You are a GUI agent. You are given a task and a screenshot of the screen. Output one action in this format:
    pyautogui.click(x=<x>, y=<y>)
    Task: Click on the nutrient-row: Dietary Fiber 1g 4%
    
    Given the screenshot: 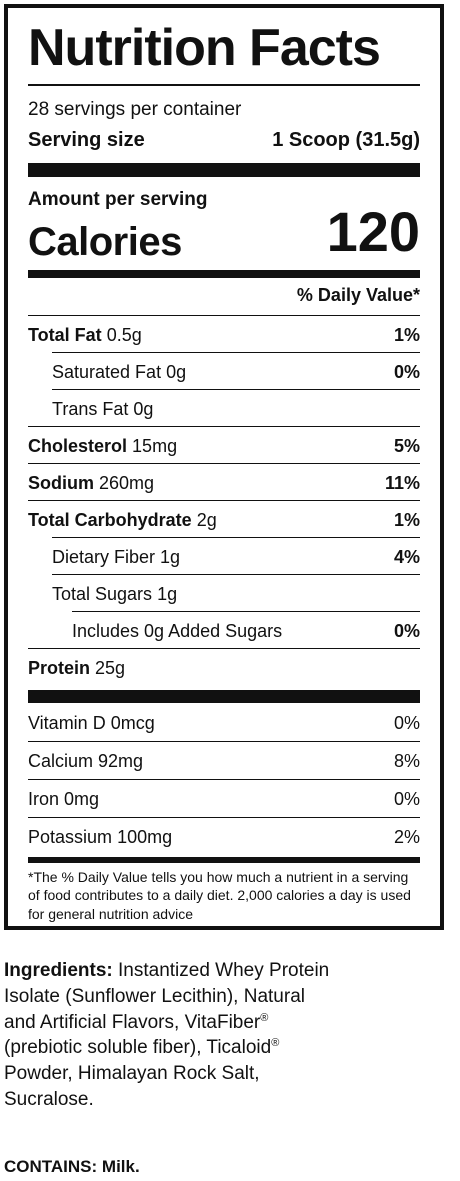 What is the action you would take?
    pyautogui.click(x=224, y=555)
    